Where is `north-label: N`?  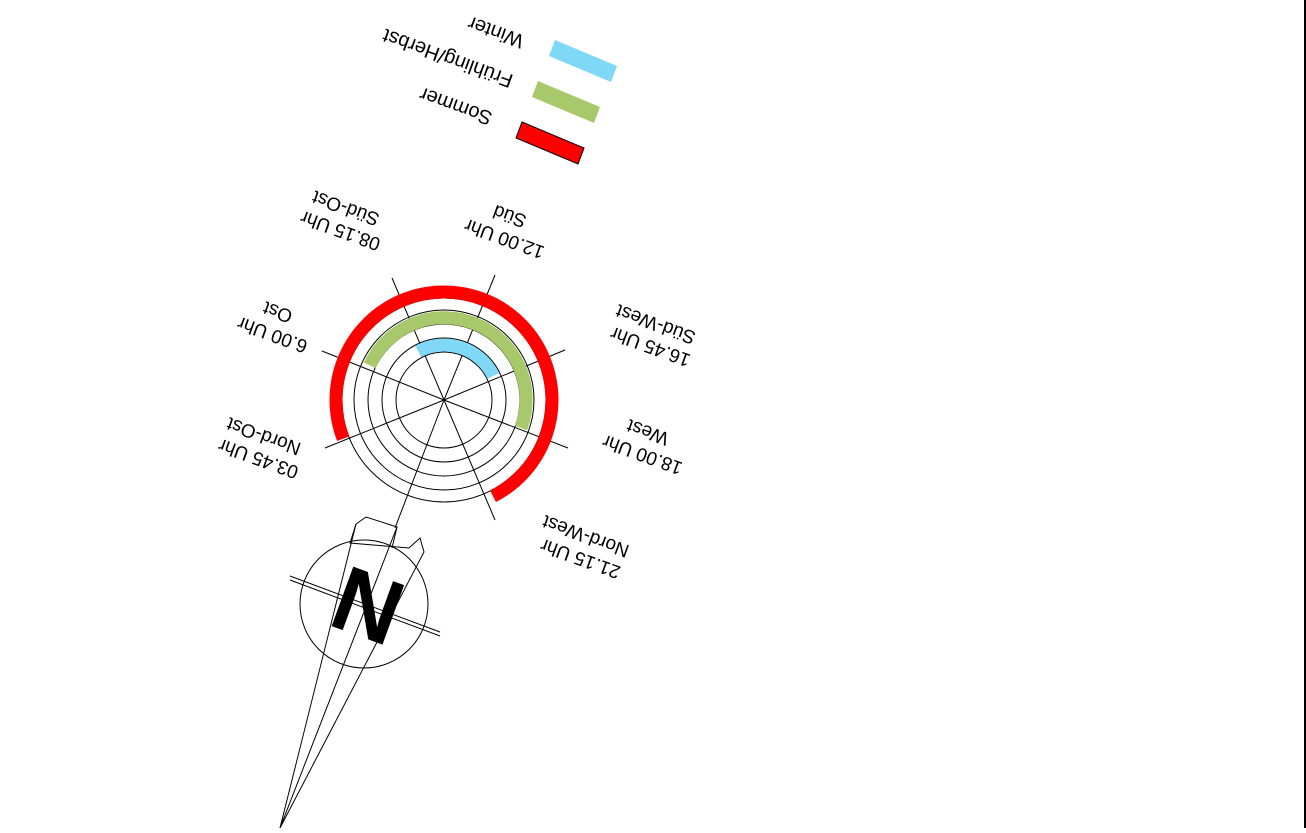
north-label: N is located at coordinates (367, 605).